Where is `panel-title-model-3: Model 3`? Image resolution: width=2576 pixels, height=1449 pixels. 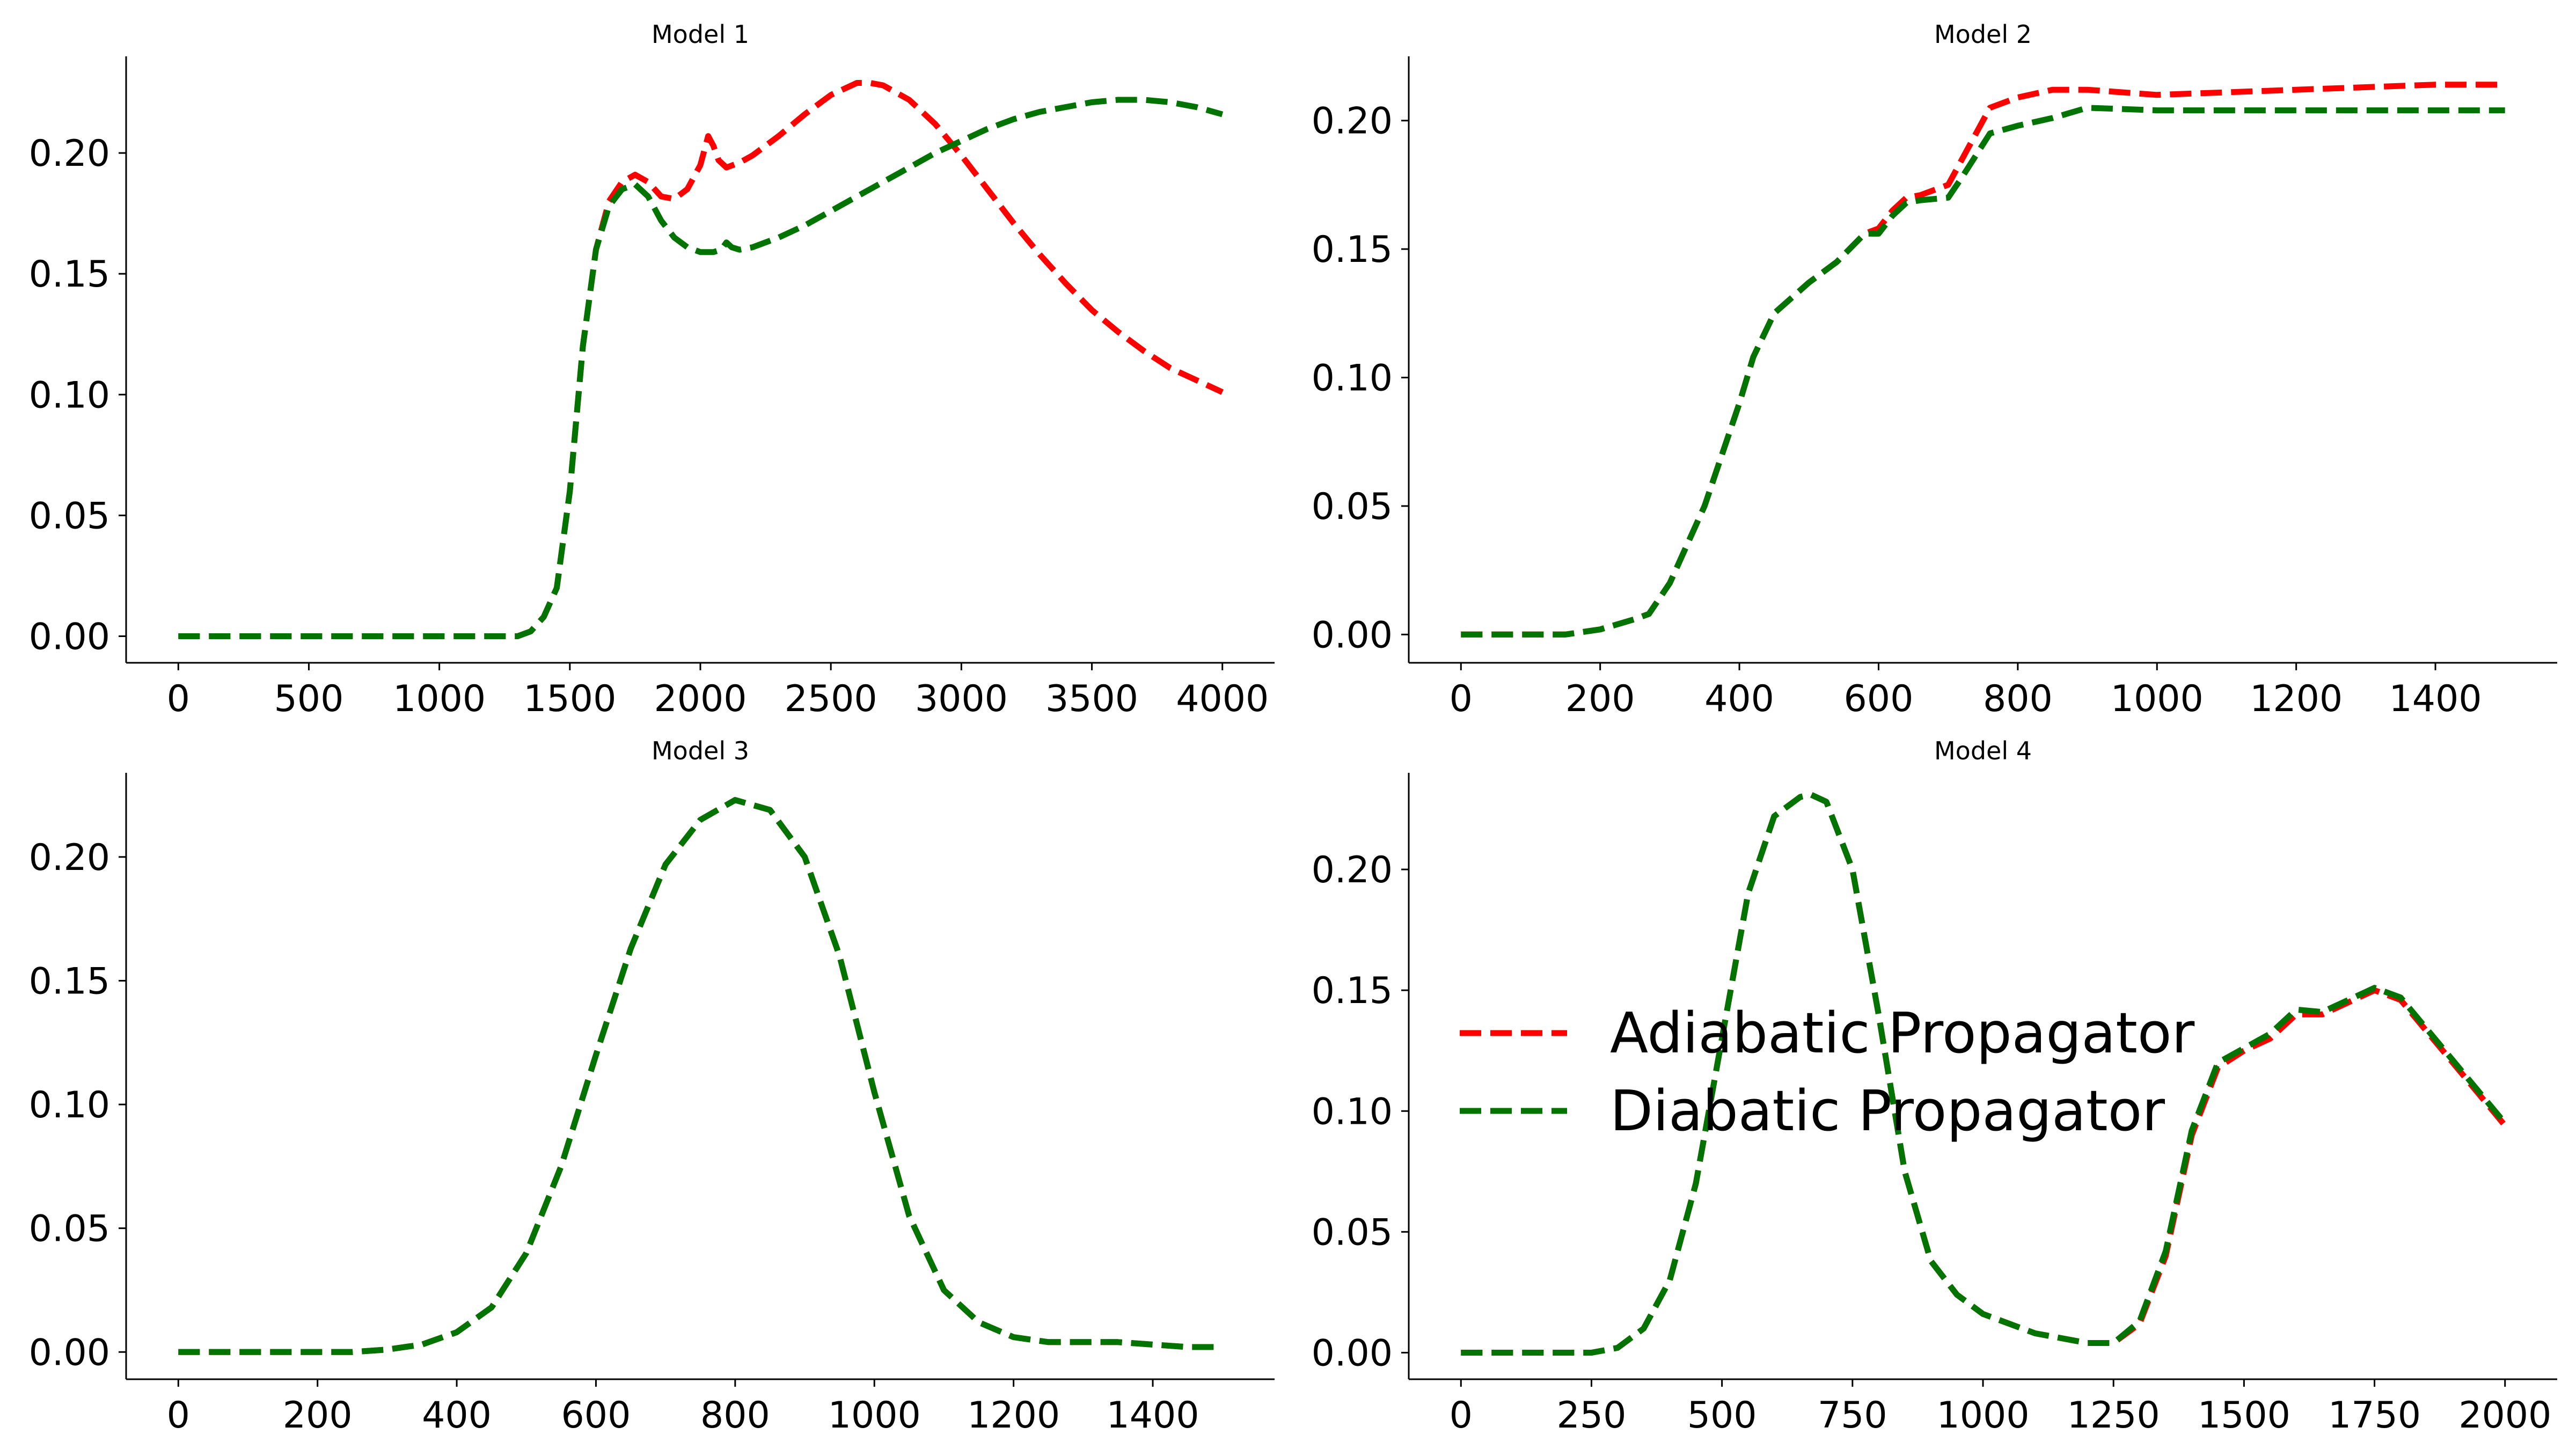
panel-title-model-3: Model 3 is located at coordinates (700, 750).